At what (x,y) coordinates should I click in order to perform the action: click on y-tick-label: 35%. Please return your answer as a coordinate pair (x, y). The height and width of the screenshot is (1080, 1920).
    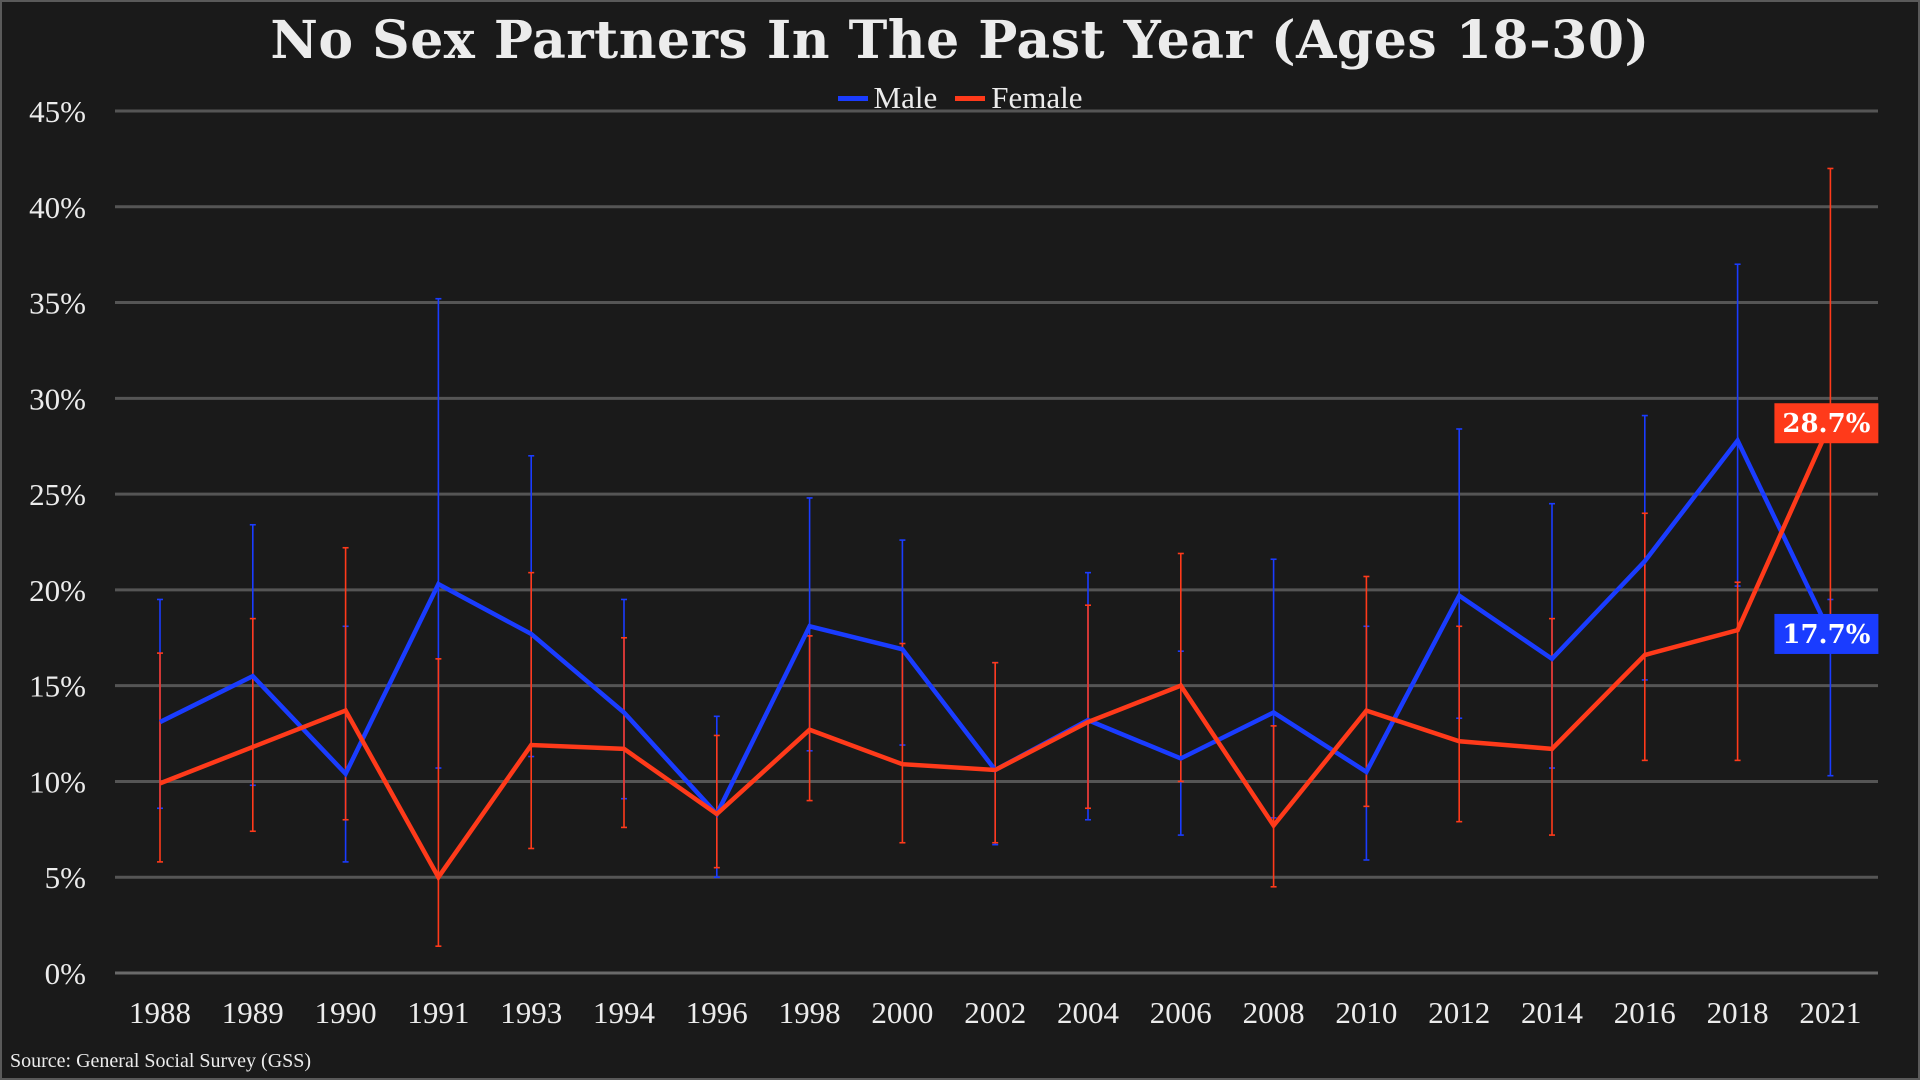
    Looking at the image, I should click on (57, 303).